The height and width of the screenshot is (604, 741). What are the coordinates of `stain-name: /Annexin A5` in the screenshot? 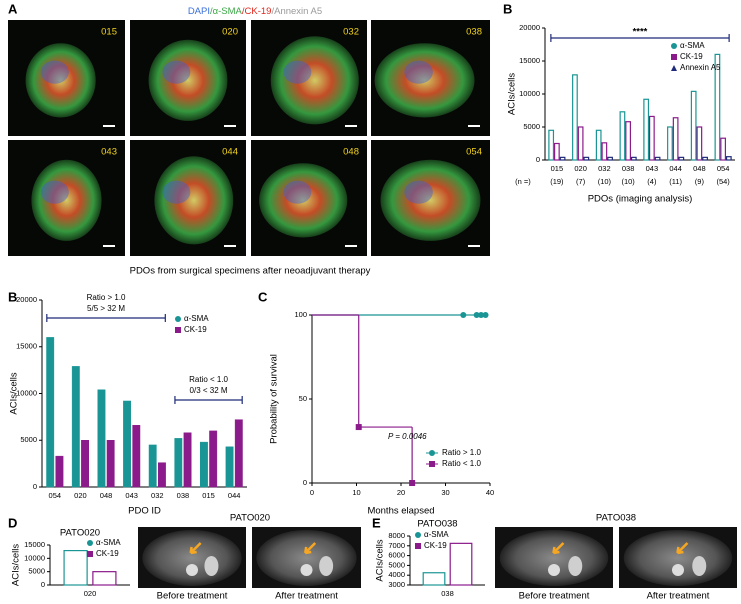 It's located at (296, 11).